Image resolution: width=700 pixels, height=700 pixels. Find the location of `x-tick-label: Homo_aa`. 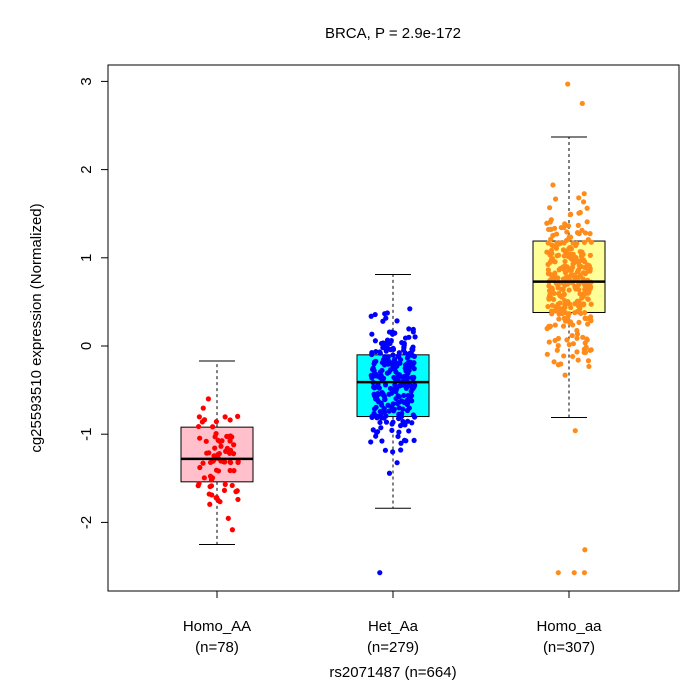

x-tick-label: Homo_aa is located at coordinates (569, 626).